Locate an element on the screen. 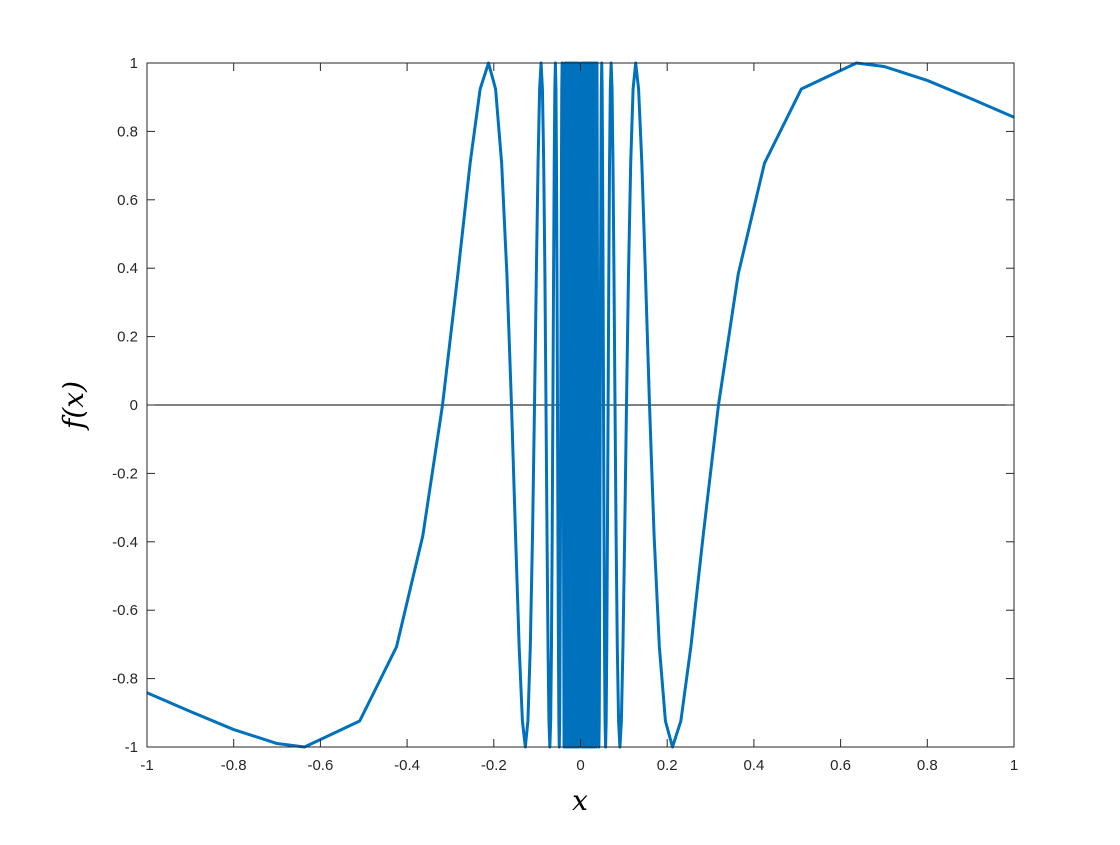 The image size is (1120, 845). y-tick-label: 0 is located at coordinates (134, 405).